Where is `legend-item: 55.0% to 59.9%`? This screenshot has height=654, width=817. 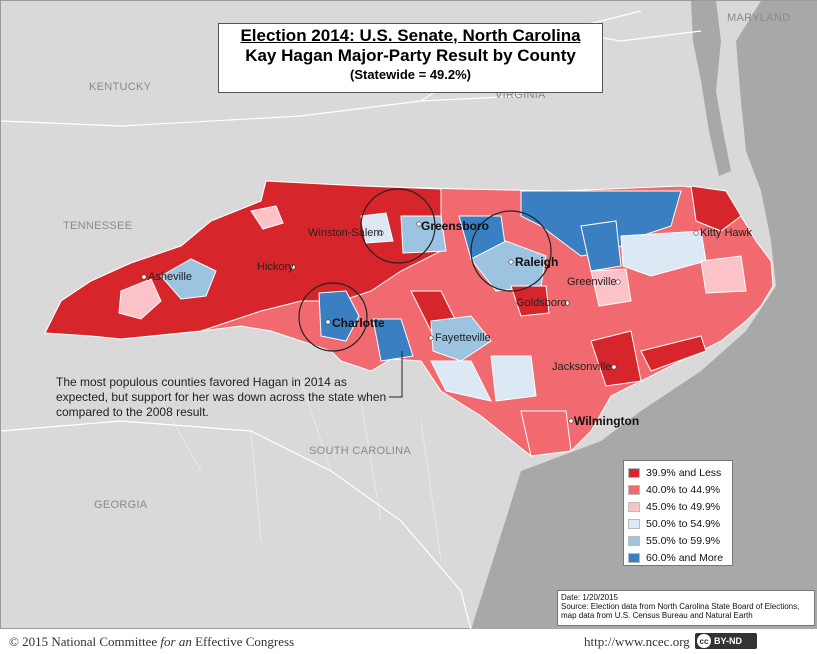 legend-item: 55.0% to 59.9% is located at coordinates (680, 540).